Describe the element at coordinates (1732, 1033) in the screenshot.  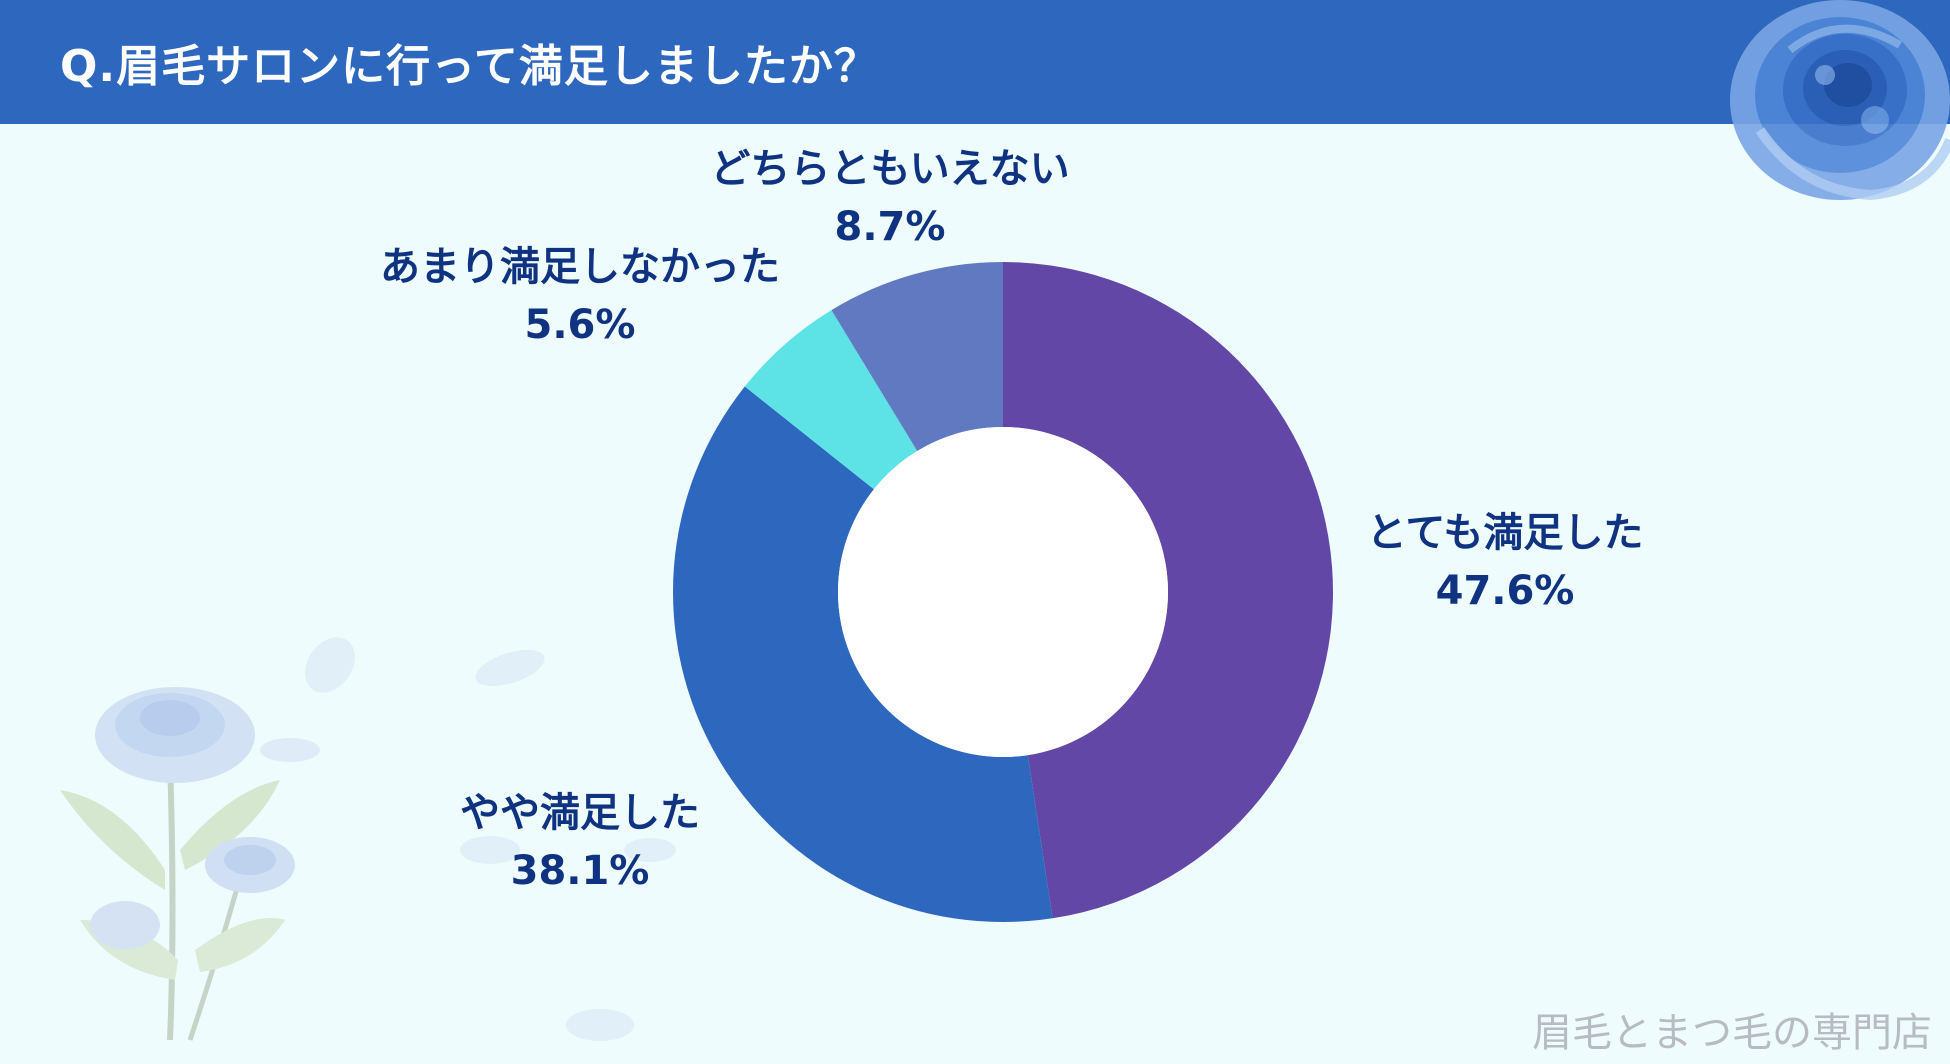
I see `watermark-text: 眉毛とまつ毛の専門店` at that location.